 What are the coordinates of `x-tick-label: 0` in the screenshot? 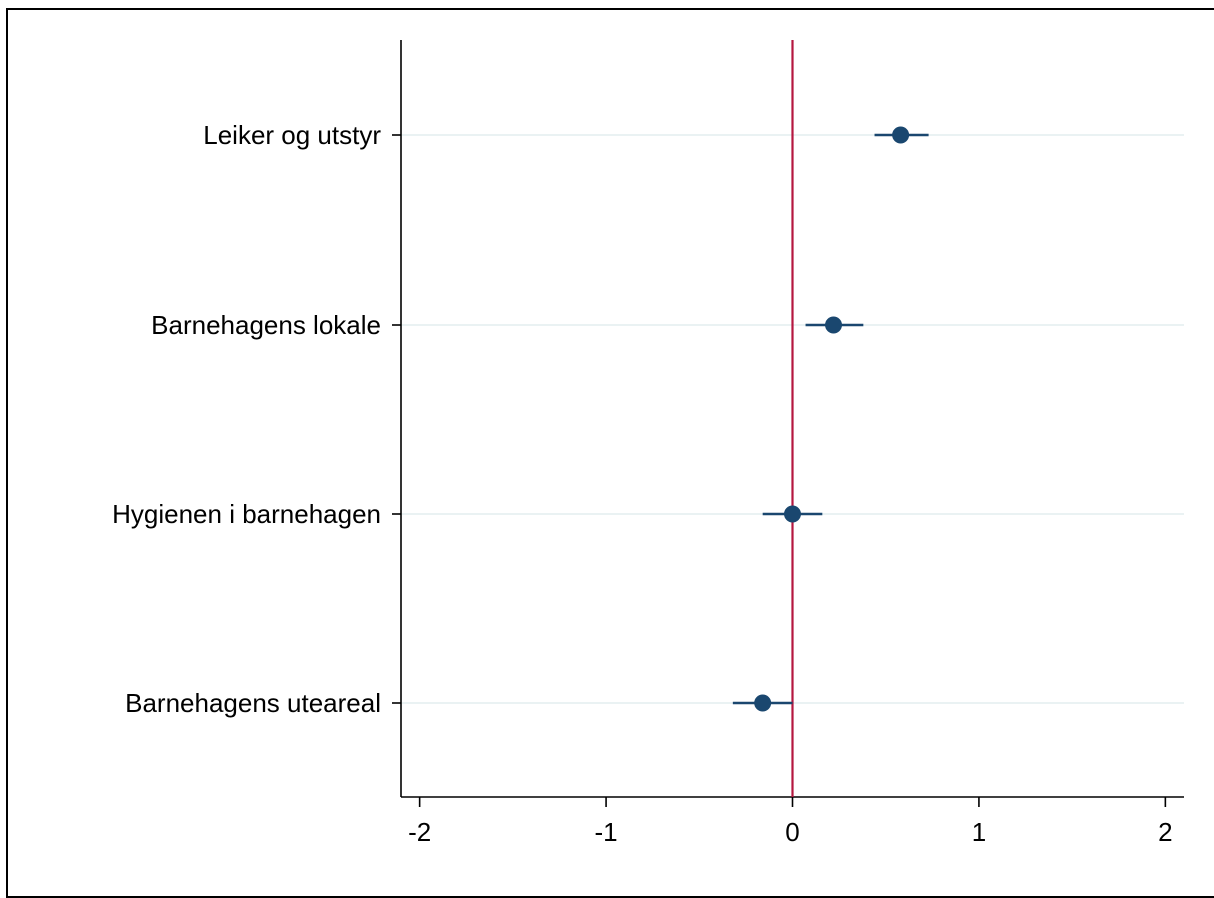 It's located at (792, 832).